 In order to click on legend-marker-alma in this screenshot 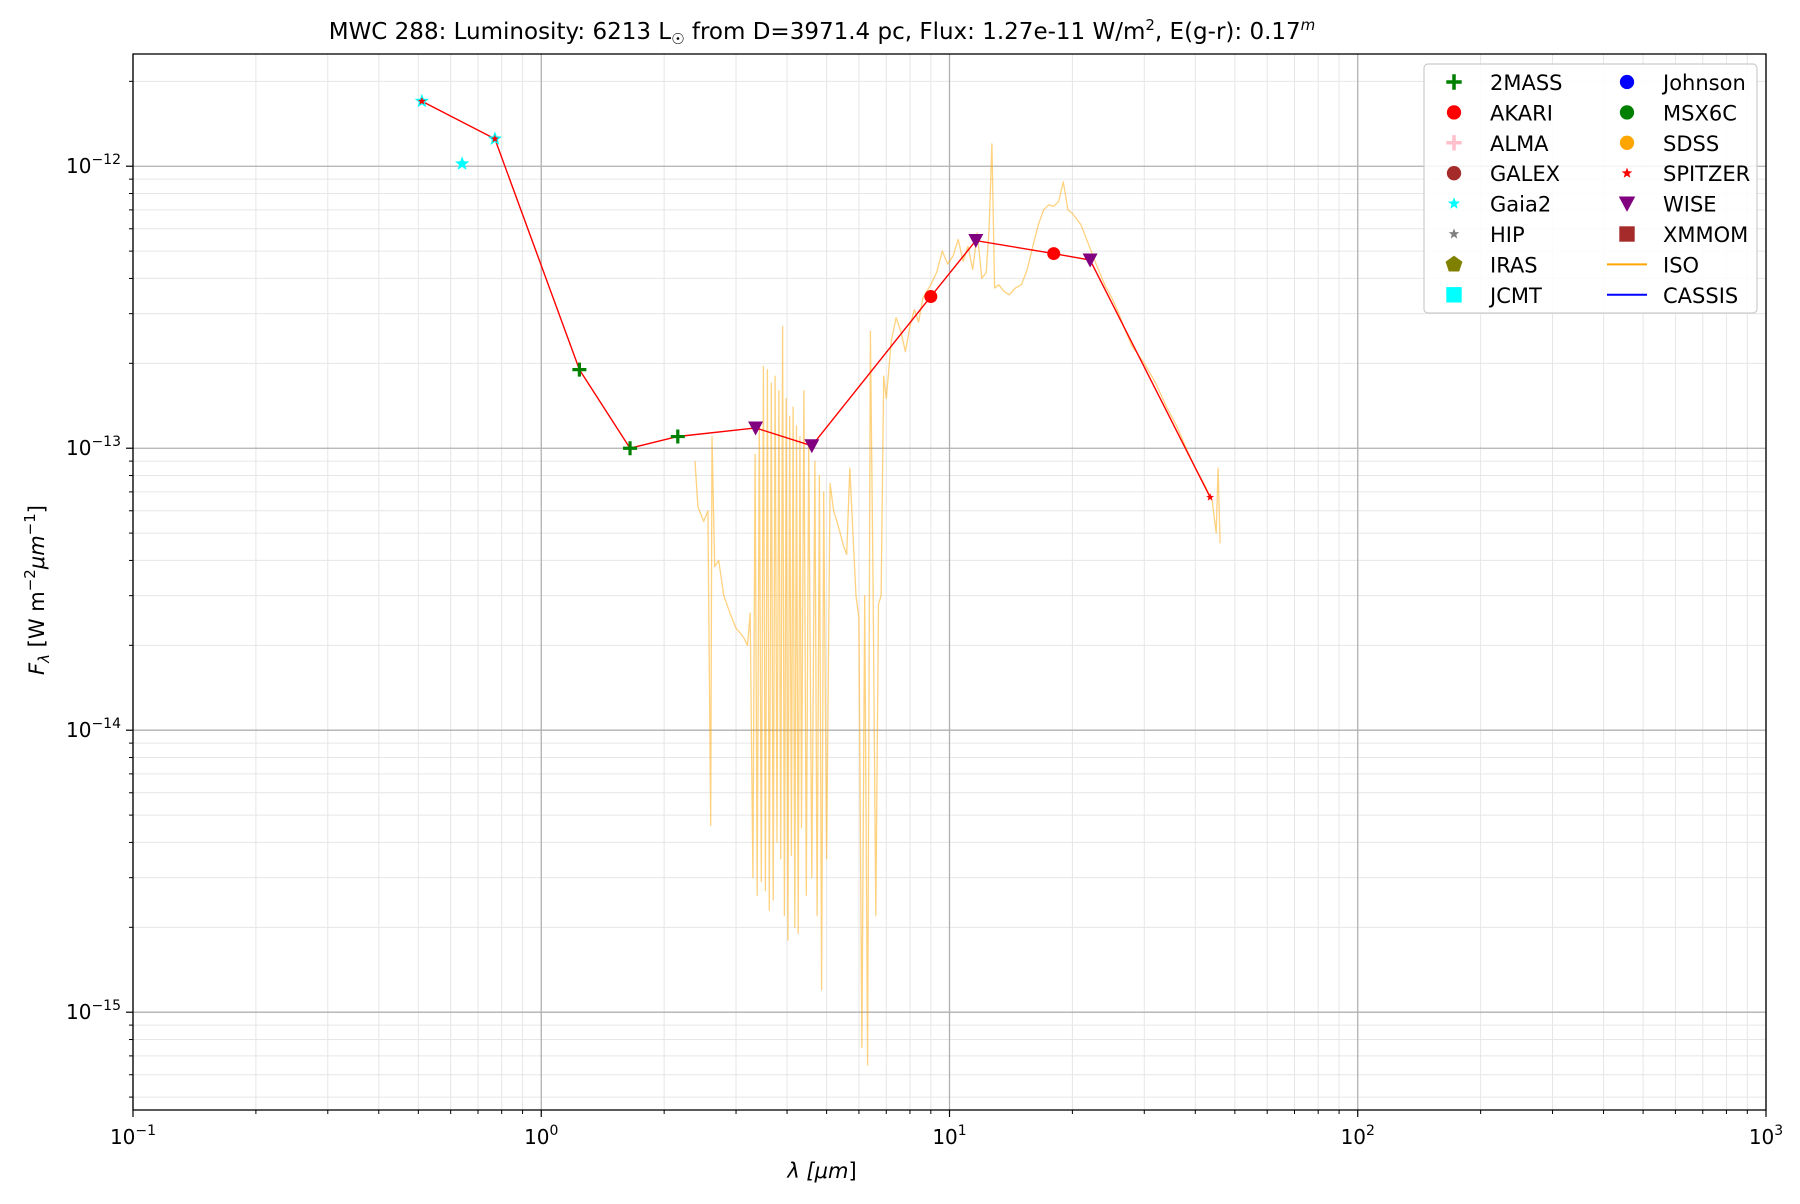, I will do `click(1454, 143)`.